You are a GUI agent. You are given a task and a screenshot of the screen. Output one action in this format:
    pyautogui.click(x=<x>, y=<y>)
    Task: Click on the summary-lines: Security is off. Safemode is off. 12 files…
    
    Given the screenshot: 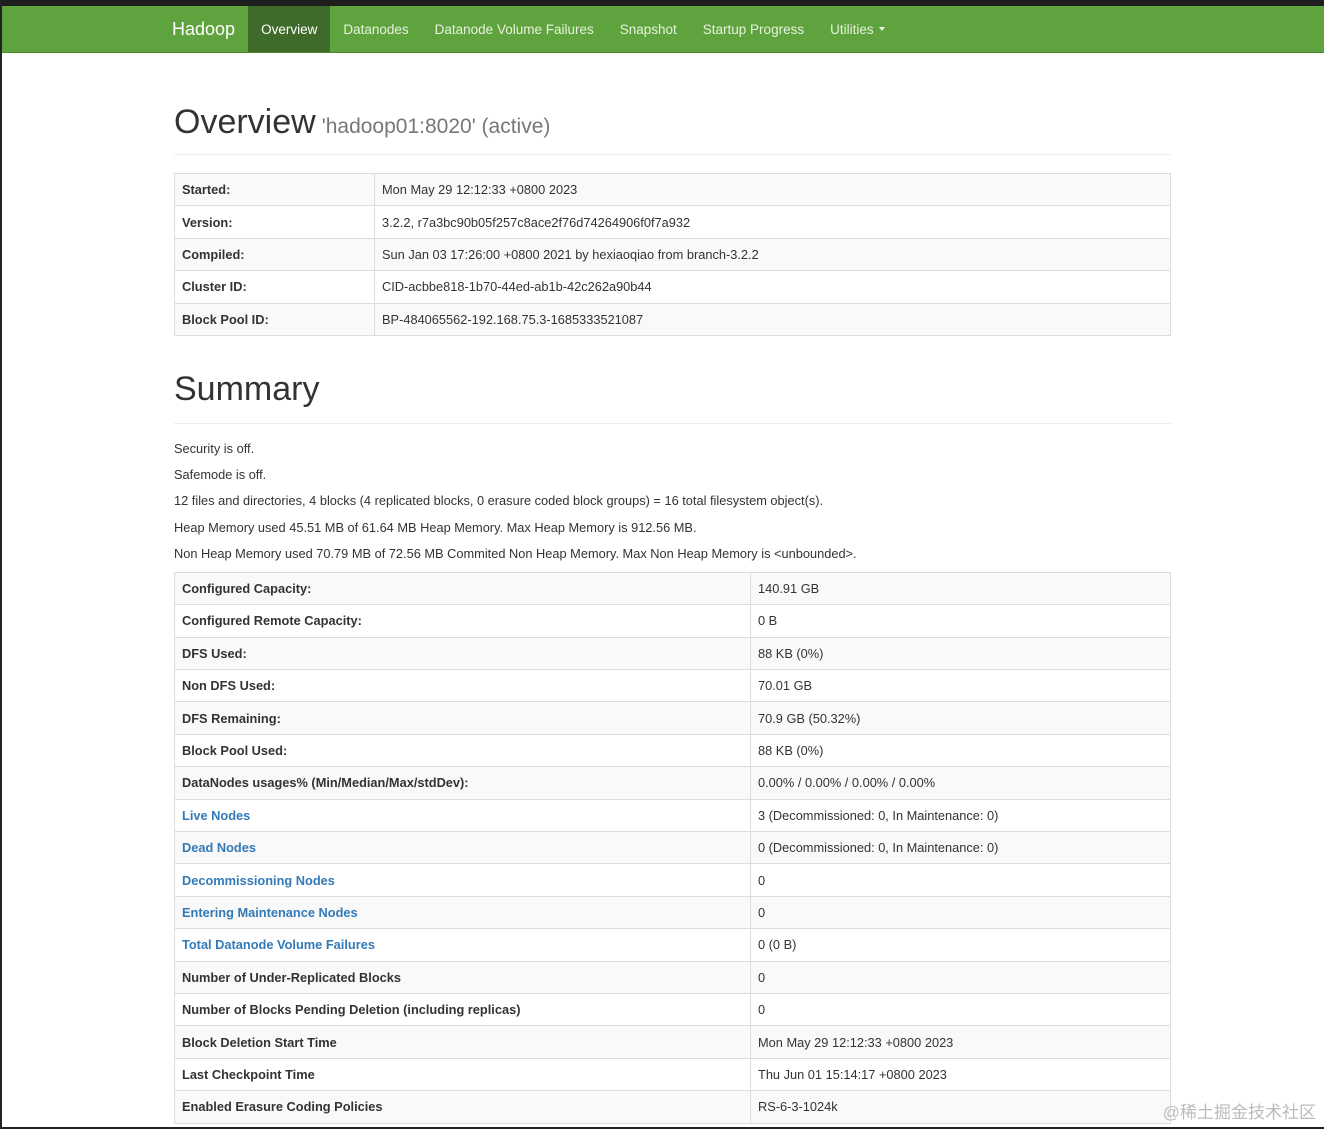 What is the action you would take?
    pyautogui.click(x=672, y=506)
    